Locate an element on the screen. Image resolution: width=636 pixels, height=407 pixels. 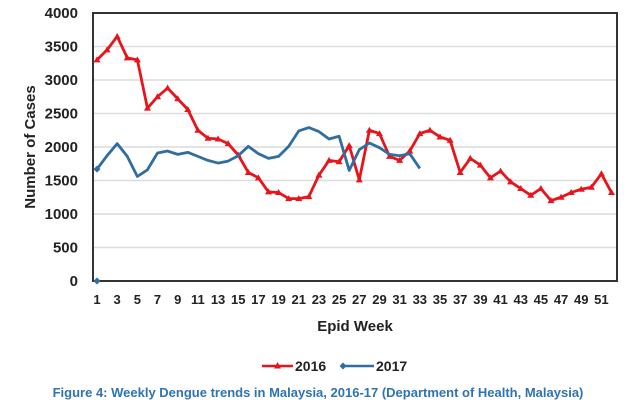
y-tick-label: 3500 is located at coordinates (61, 47).